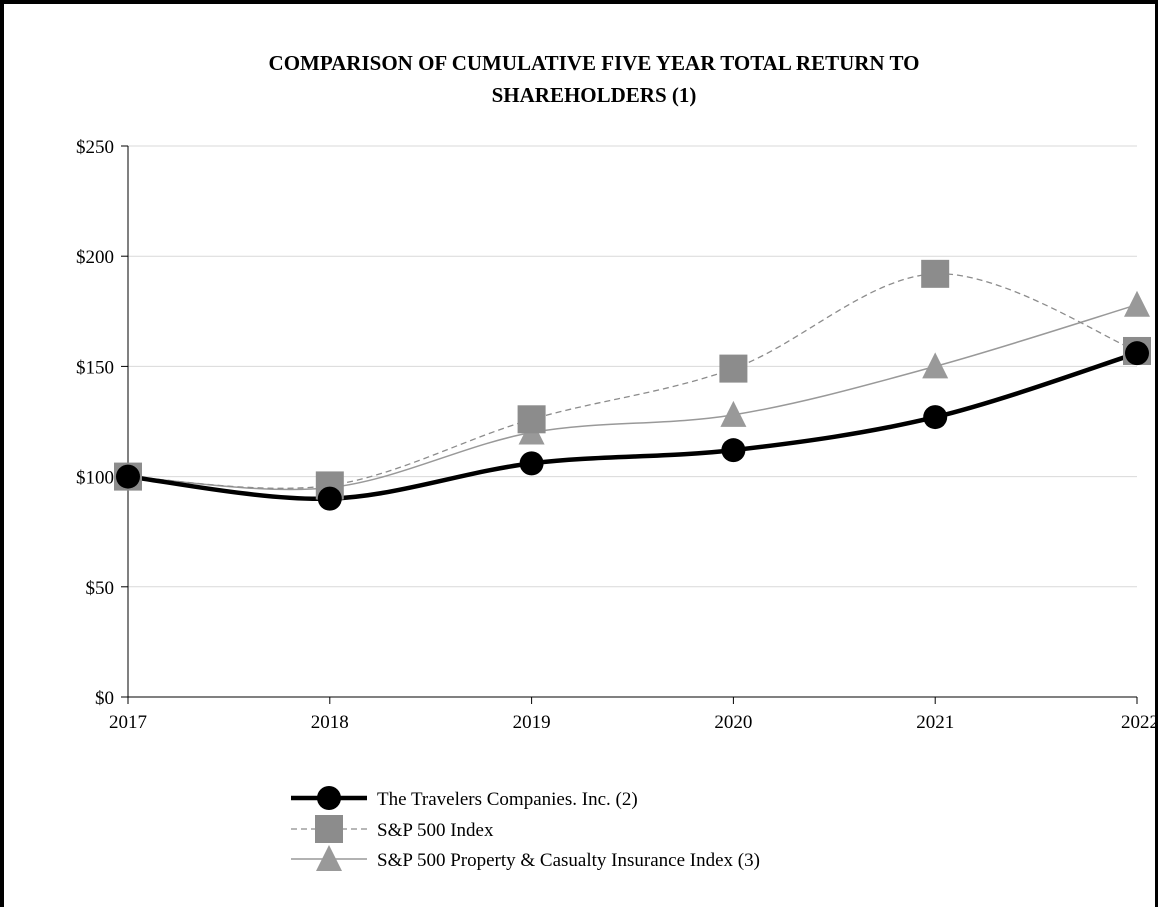  Describe the element at coordinates (329, 829) in the screenshot. I see `legend-marker-square` at that location.